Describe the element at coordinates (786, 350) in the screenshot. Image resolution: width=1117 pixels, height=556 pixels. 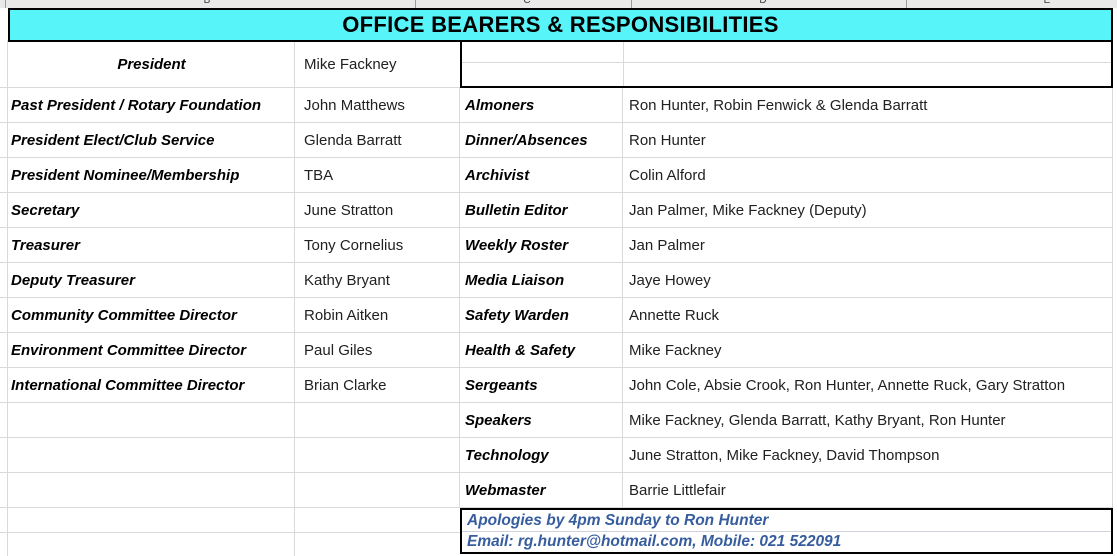
I see `table-row: Health & Safety Mike Fackney` at that location.